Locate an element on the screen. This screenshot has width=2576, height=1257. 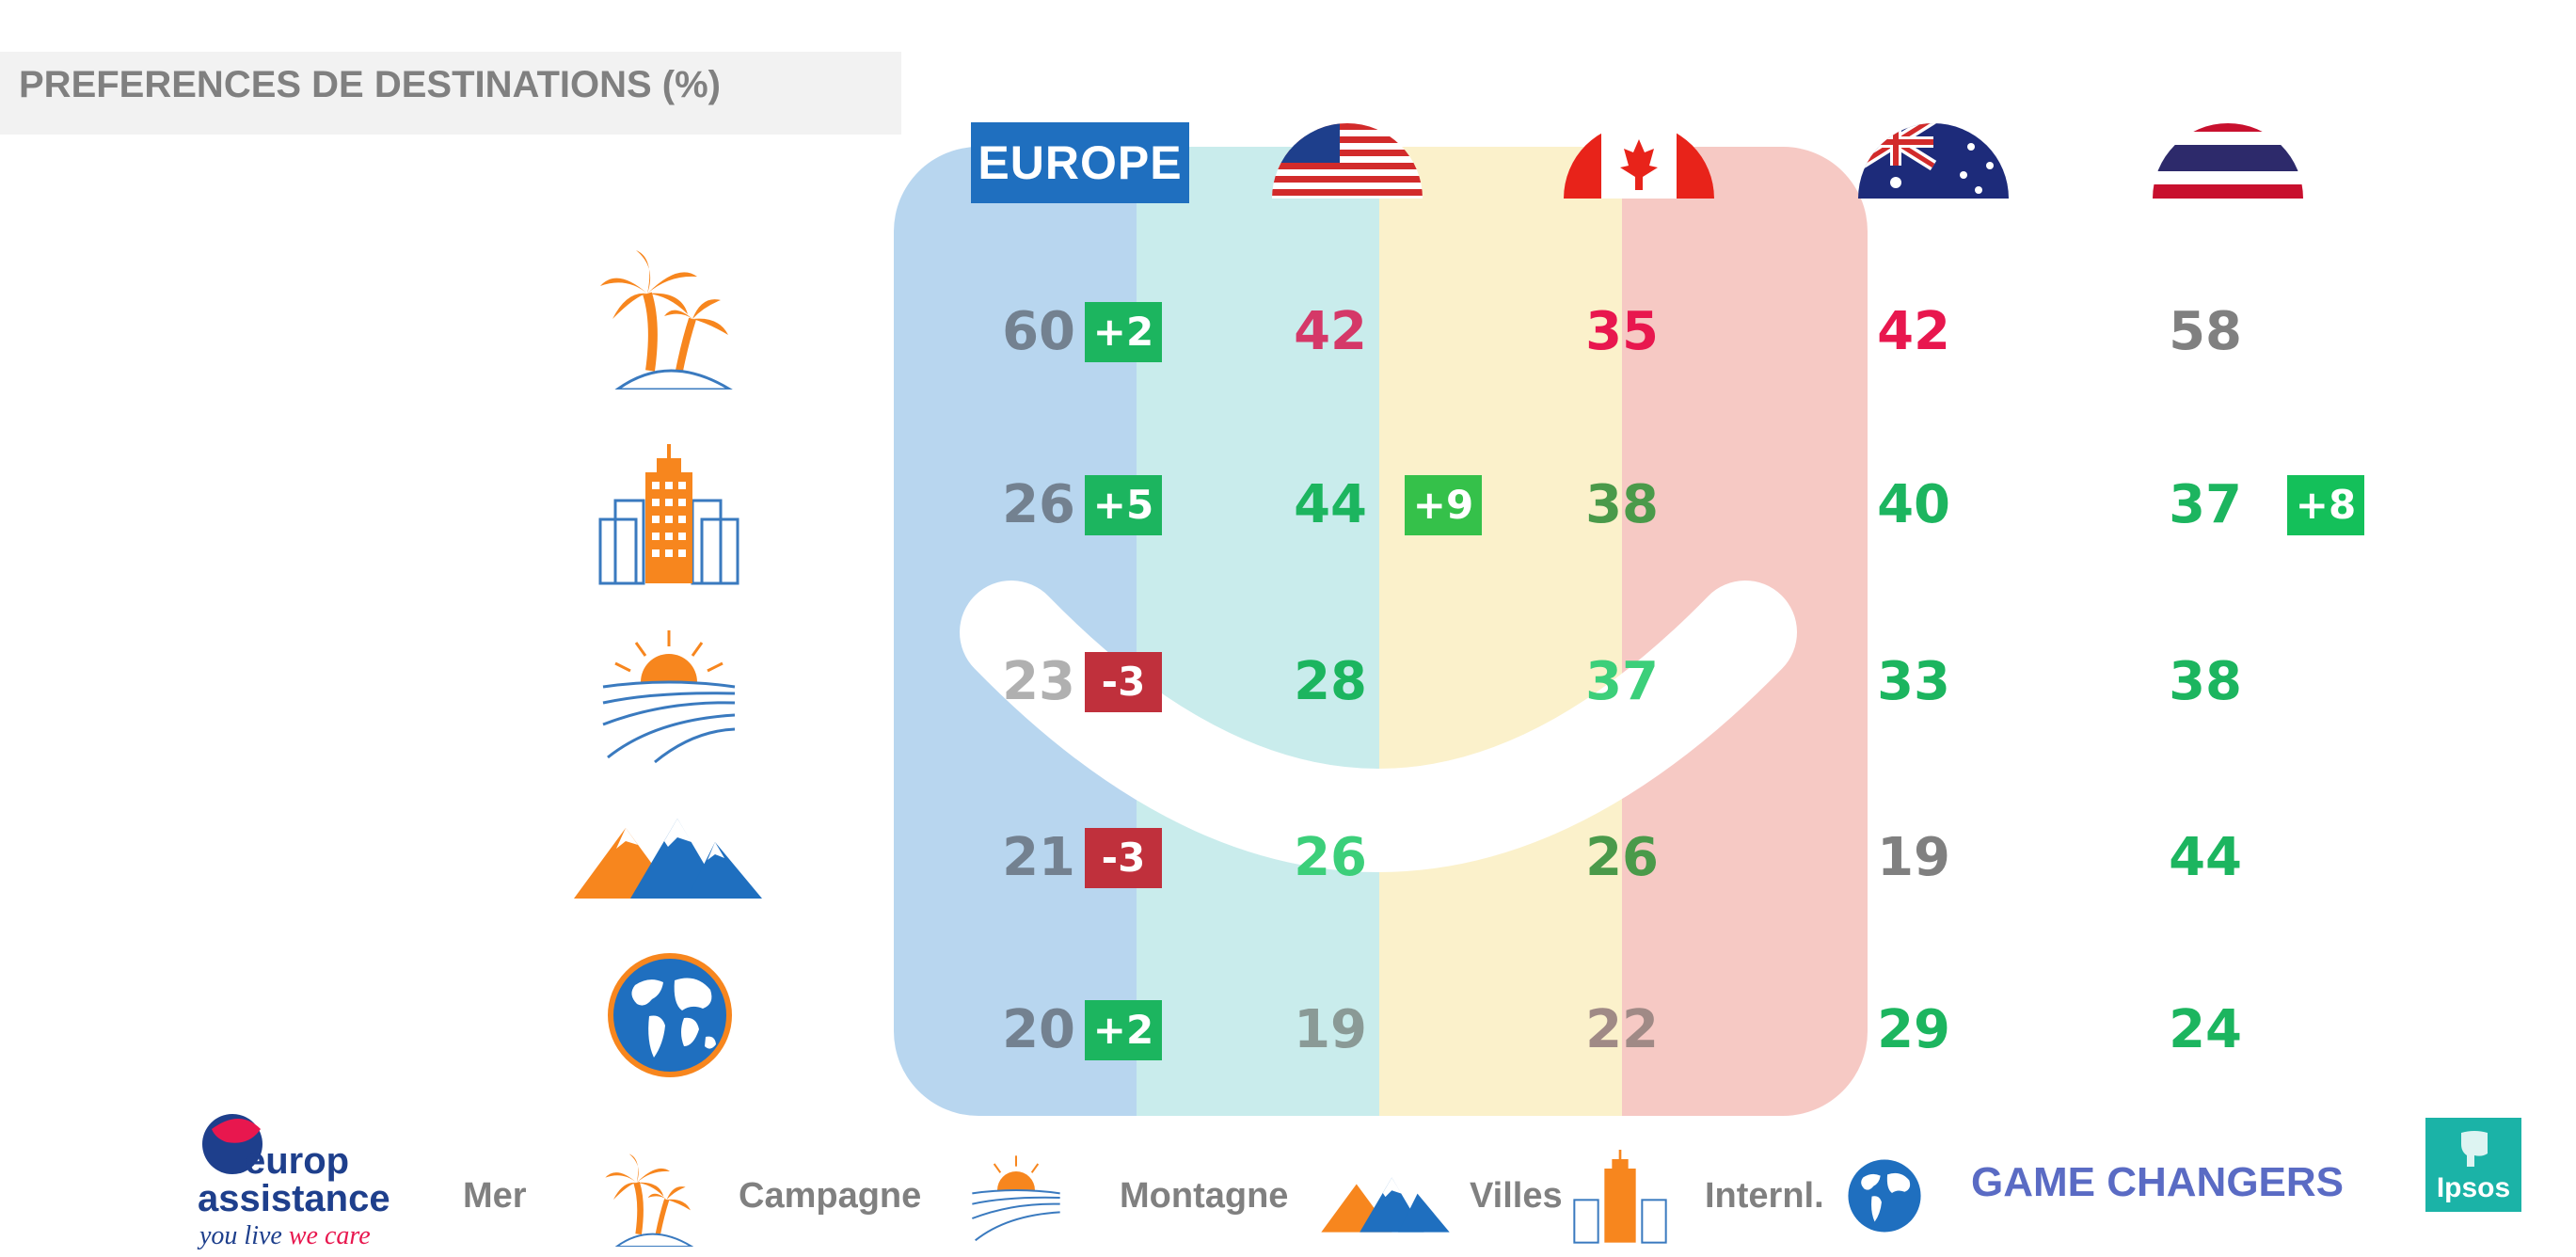
legend-label-mer: Mer is located at coordinates (495, 1196).